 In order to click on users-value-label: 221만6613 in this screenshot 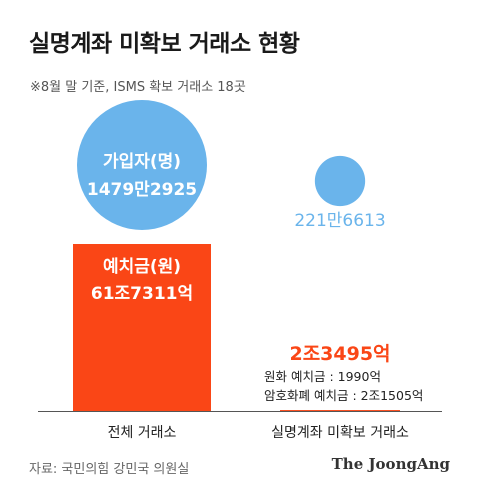, I will do `click(339, 221)`.